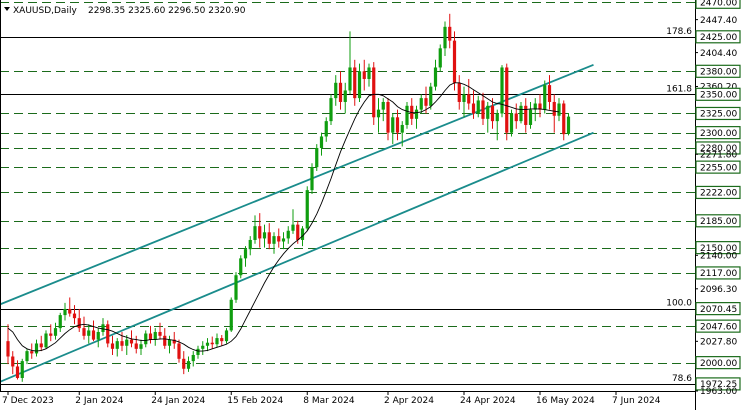 The height and width of the screenshot is (410, 741). I want to click on price-tick-label: 2350.00, so click(718, 96).